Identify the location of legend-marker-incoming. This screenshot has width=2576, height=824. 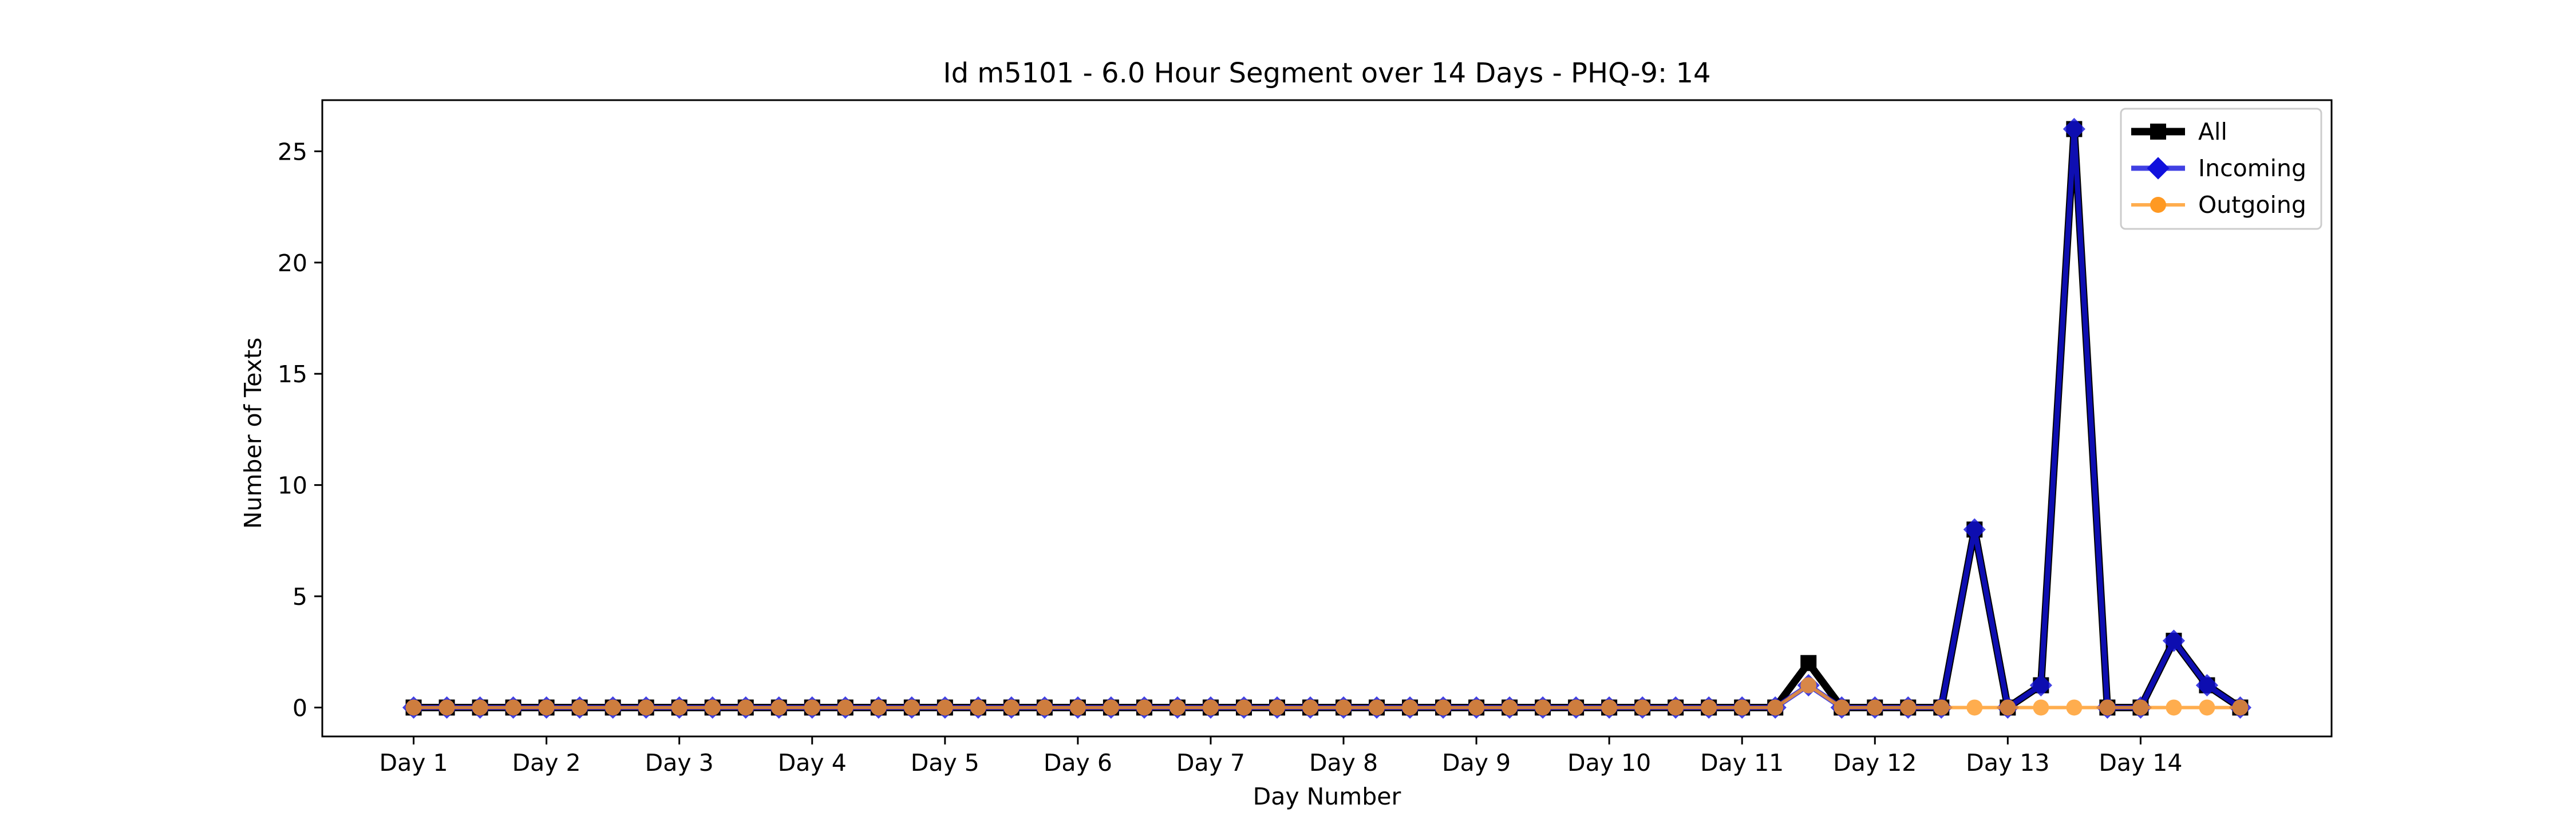
(2158, 168).